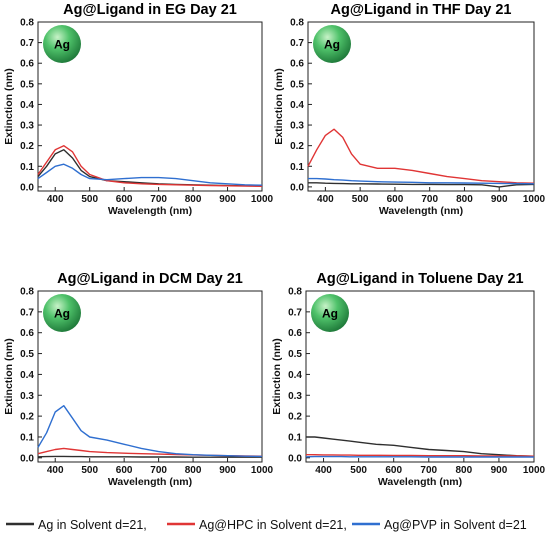 Image resolution: width=550 pixels, height=538 pixels. I want to click on chart-title: Ag@Ligand in DCM Day 21, so click(150, 279).